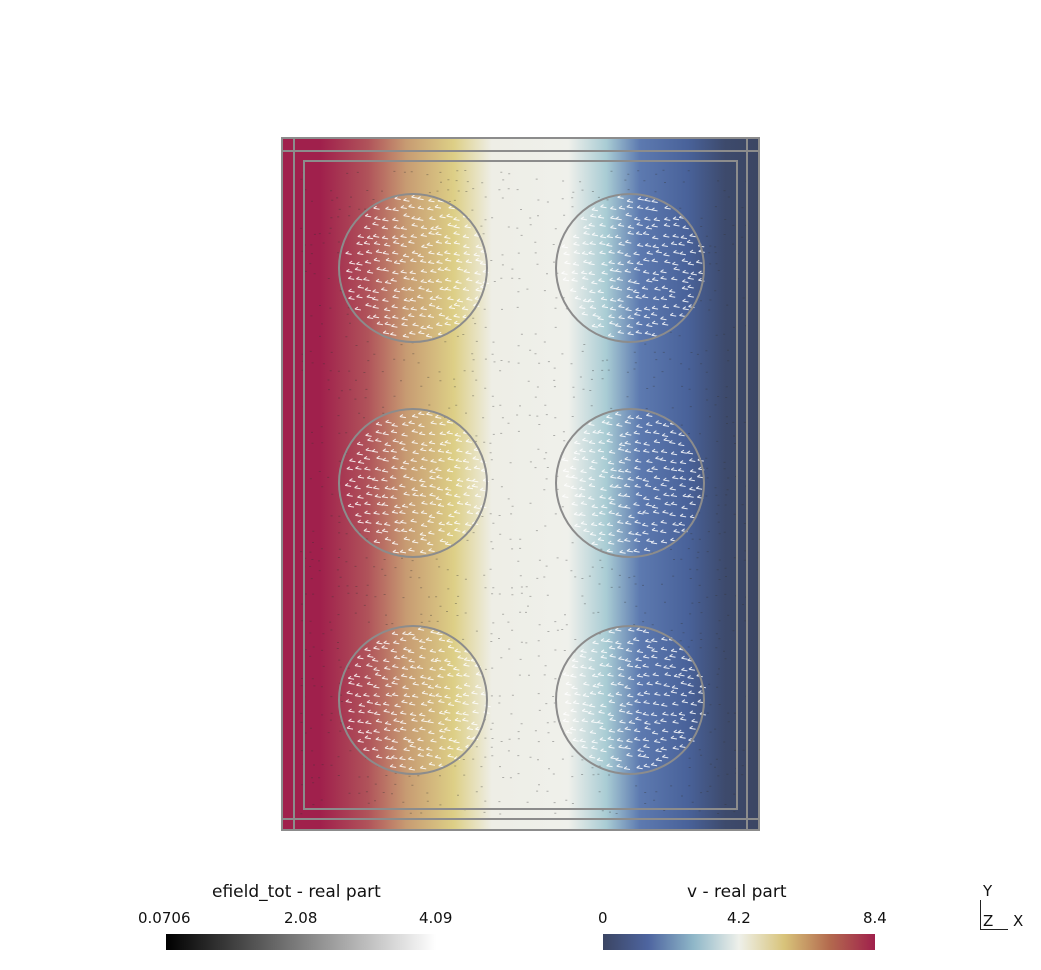  I want to click on efield-tick-max: 4.09, so click(436, 918).